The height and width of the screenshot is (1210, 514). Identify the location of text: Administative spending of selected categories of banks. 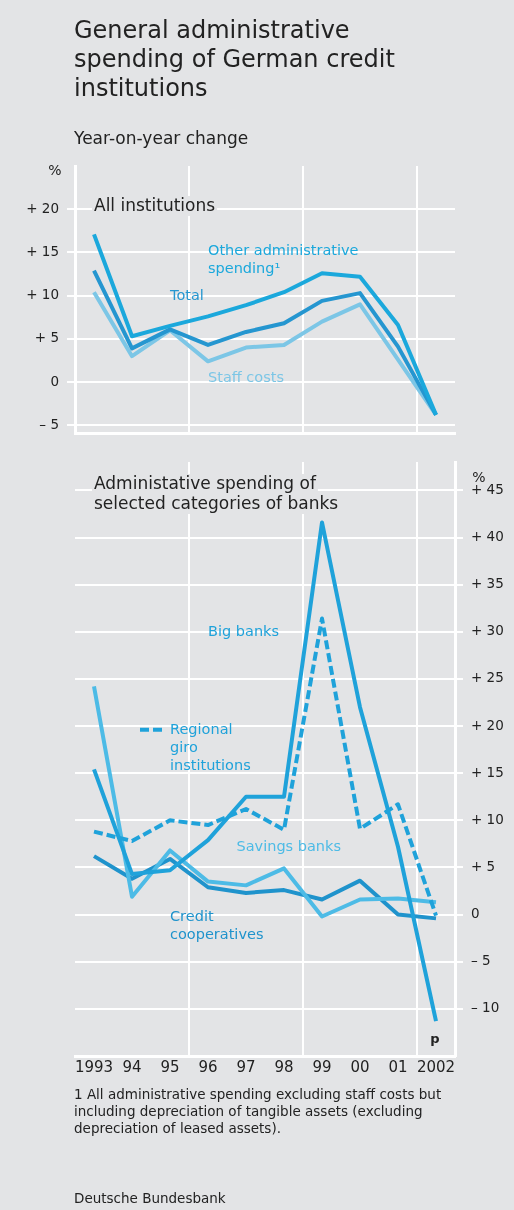
(216, 492).